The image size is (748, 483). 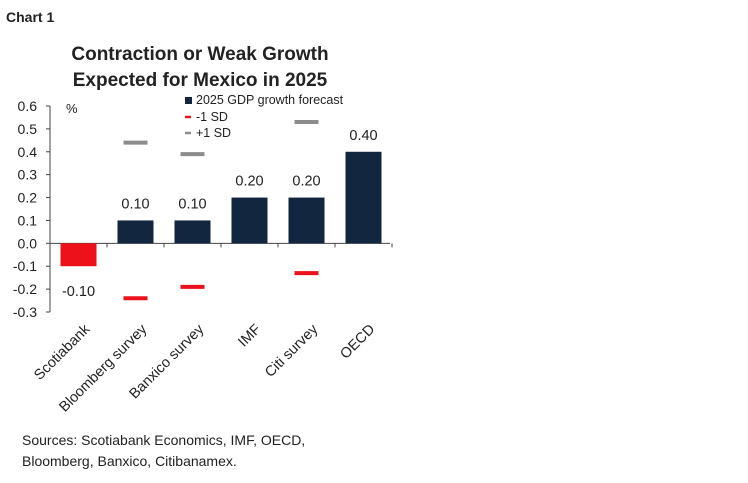 I want to click on legend: 2025 GDP growth forecast -1 SD +1 SD, so click(x=264, y=116).